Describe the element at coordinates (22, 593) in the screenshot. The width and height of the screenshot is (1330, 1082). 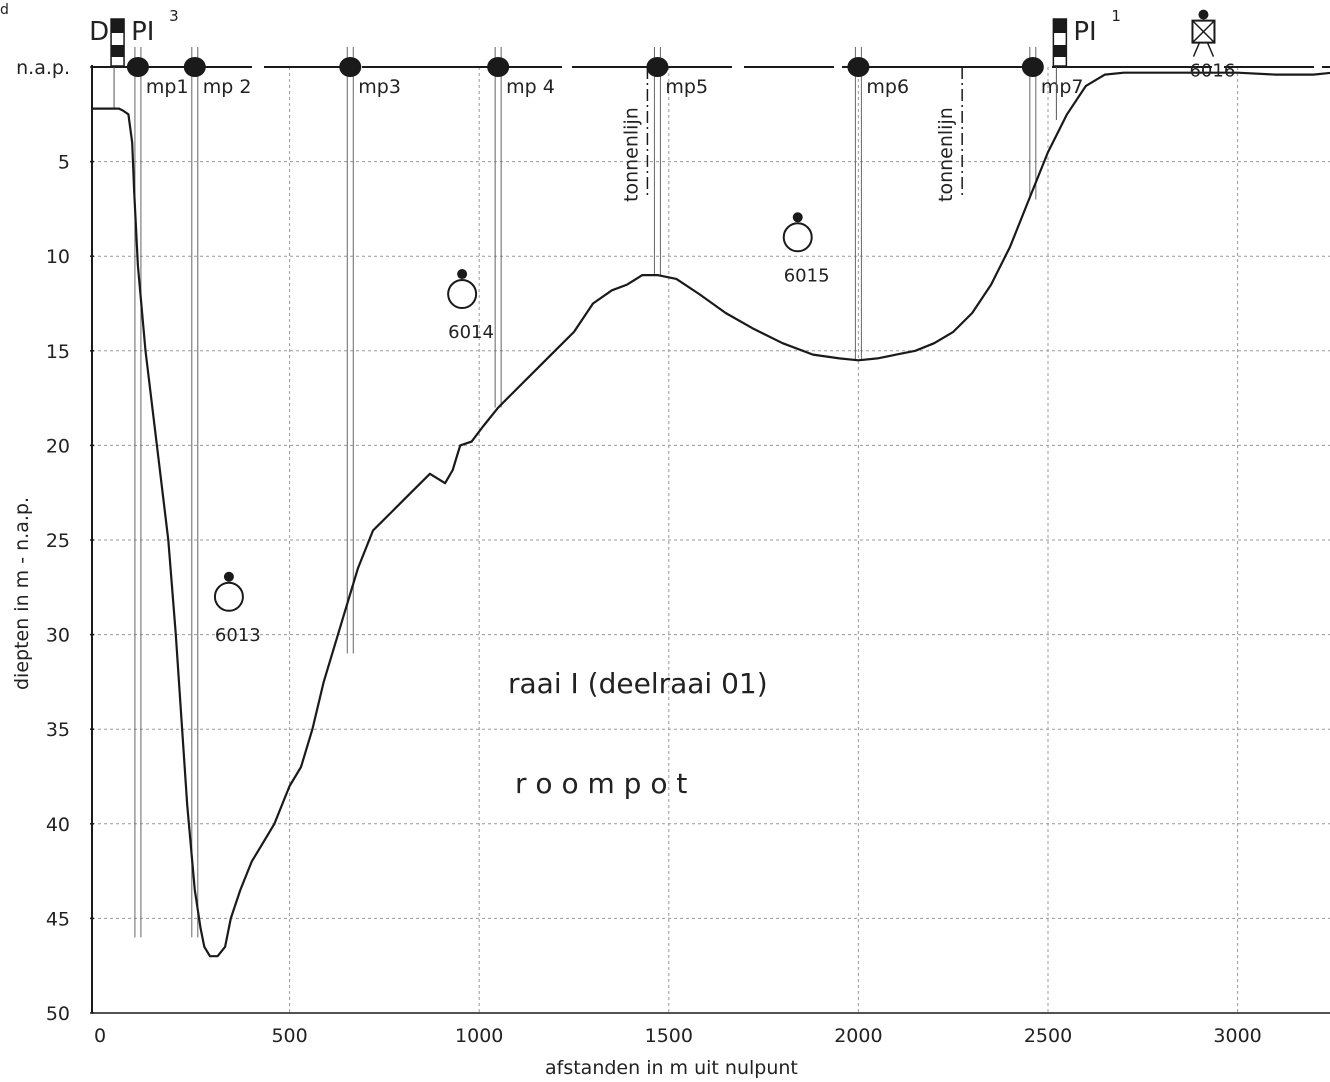
I see `y-axis-title: diepten in m - n.a.p.` at that location.